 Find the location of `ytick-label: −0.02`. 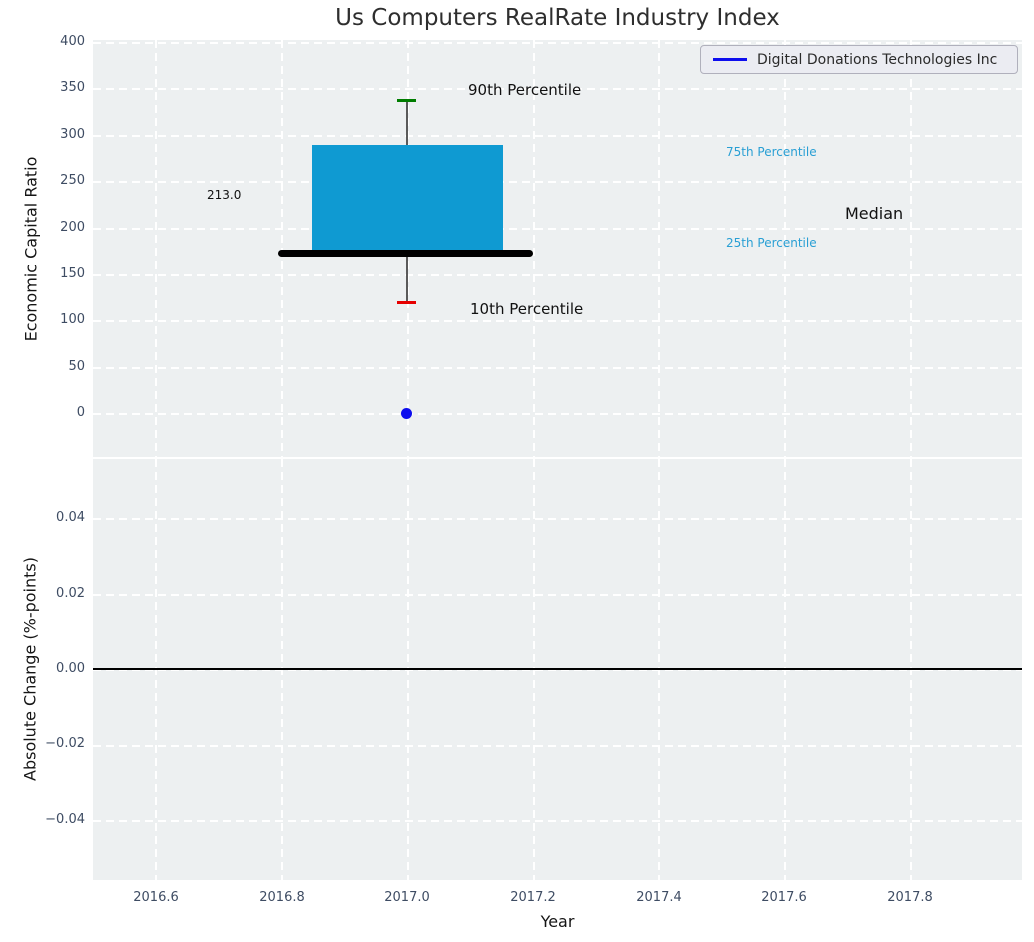

ytick-label: −0.02 is located at coordinates (65, 743).